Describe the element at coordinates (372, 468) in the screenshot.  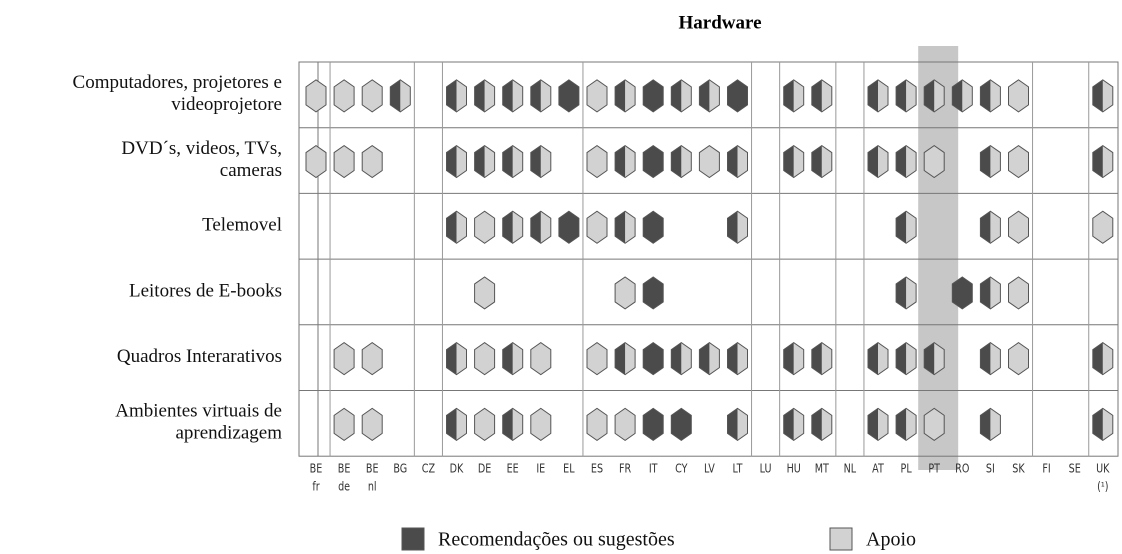
I see `column-code: BE` at that location.